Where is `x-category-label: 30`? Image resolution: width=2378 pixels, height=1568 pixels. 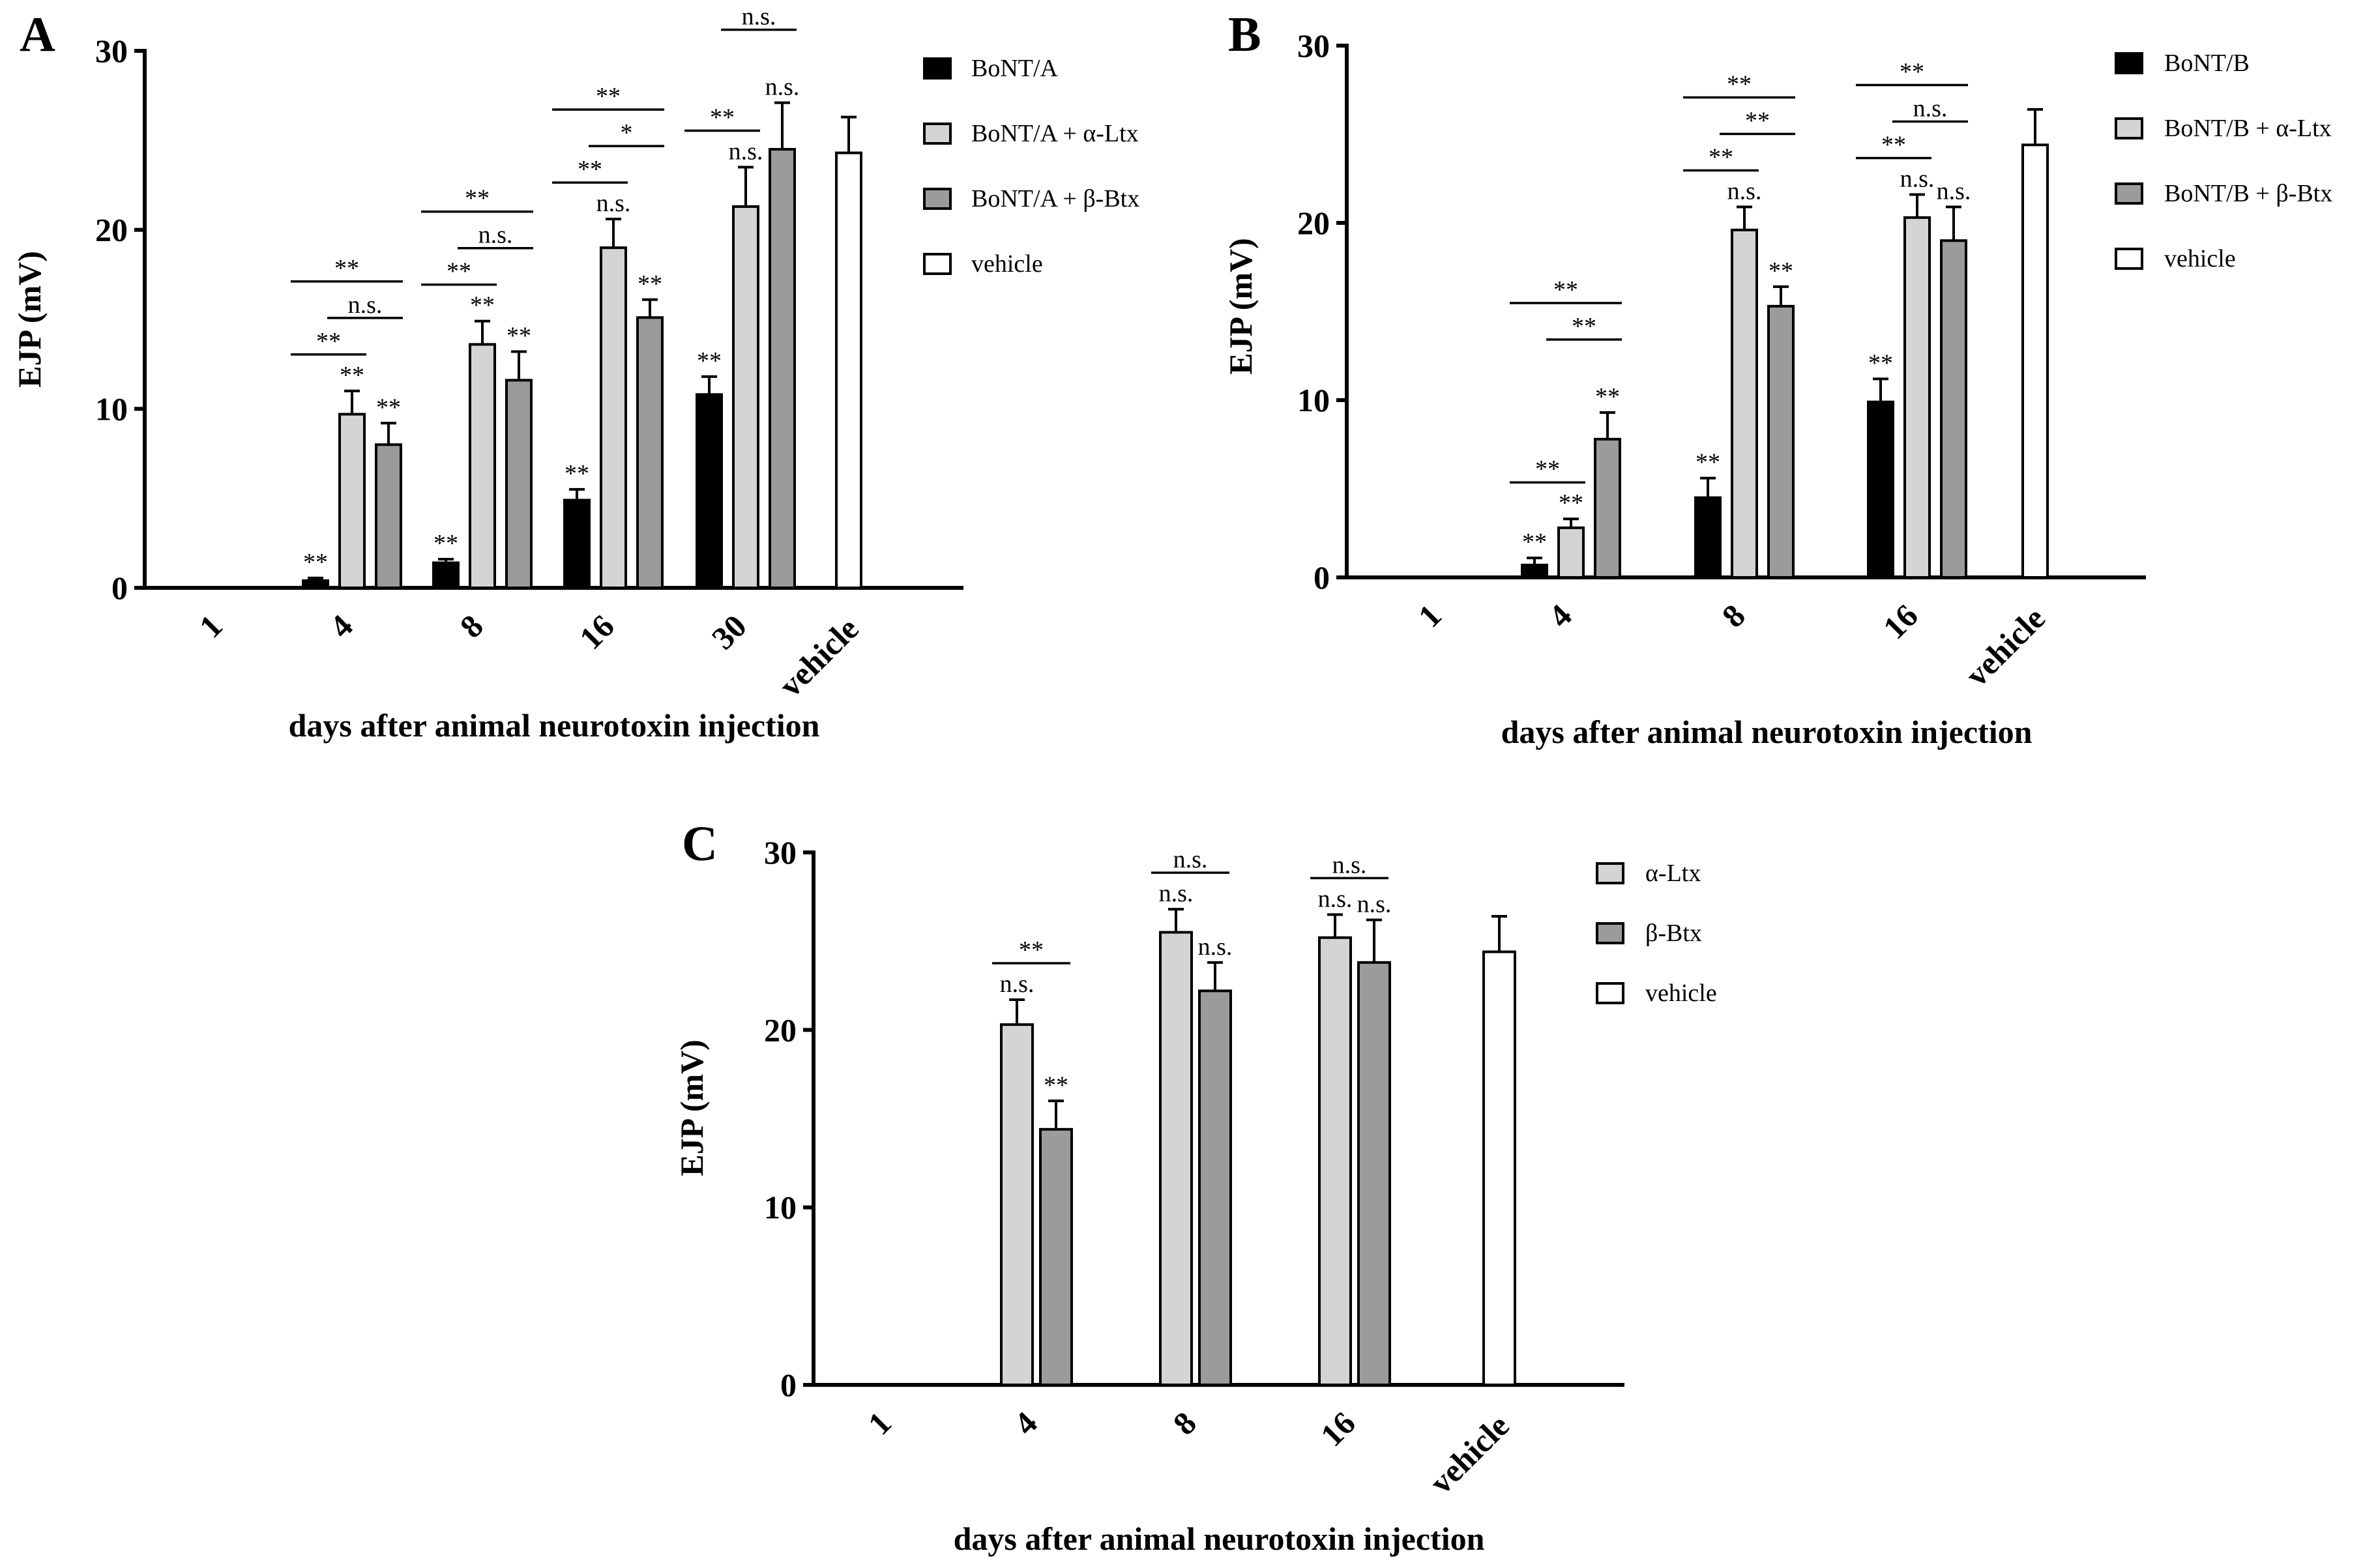 x-category-label: 30 is located at coordinates (730, 631).